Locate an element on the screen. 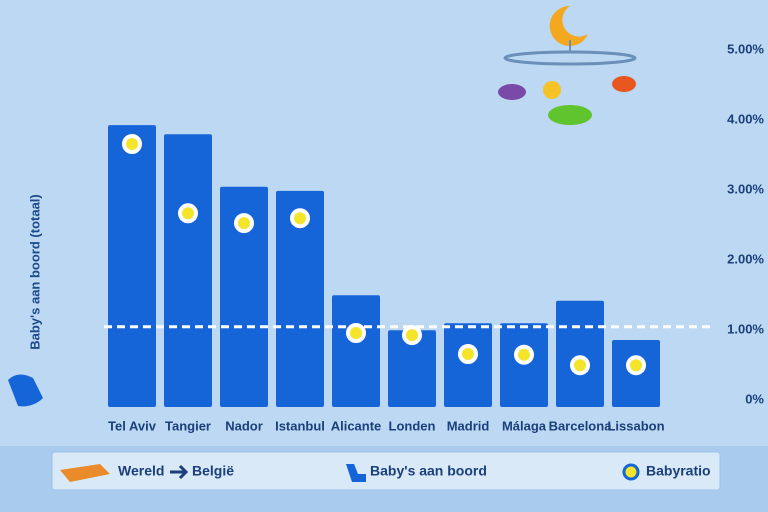 The width and height of the screenshot is (768, 512). legend-dot-icon is located at coordinates (631, 472).